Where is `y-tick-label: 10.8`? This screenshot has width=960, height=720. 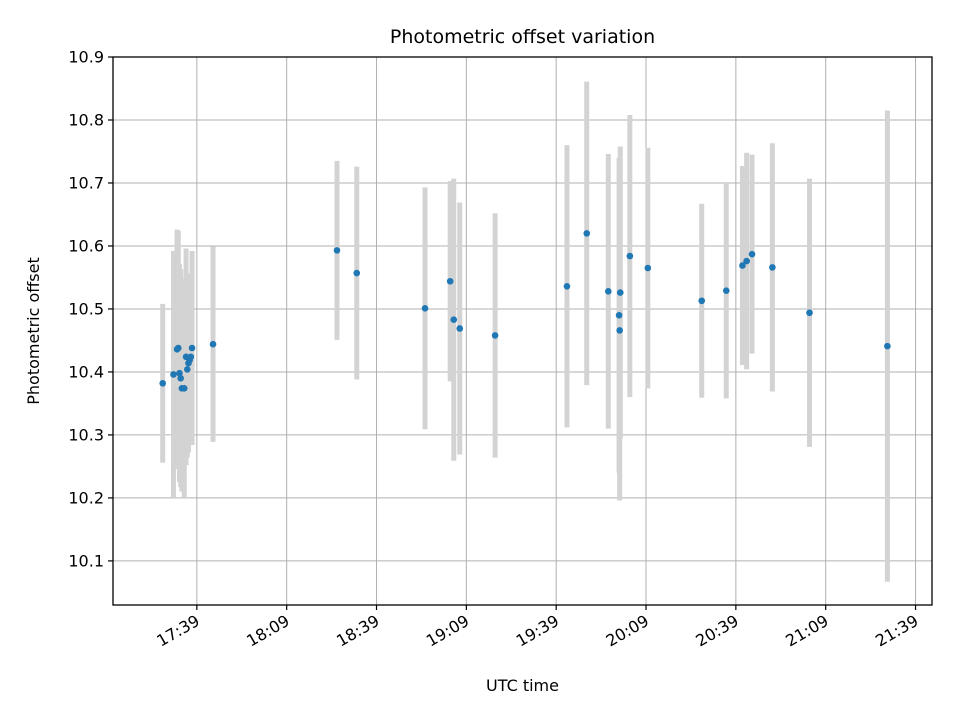 y-tick-label: 10.8 is located at coordinates (86, 119).